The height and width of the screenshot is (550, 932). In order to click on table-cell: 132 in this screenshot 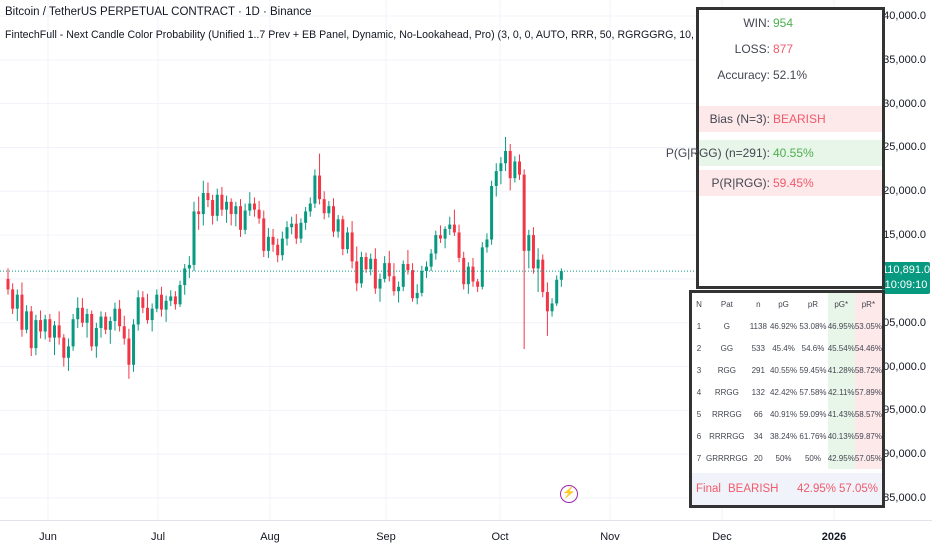, I will do `click(758, 392)`.